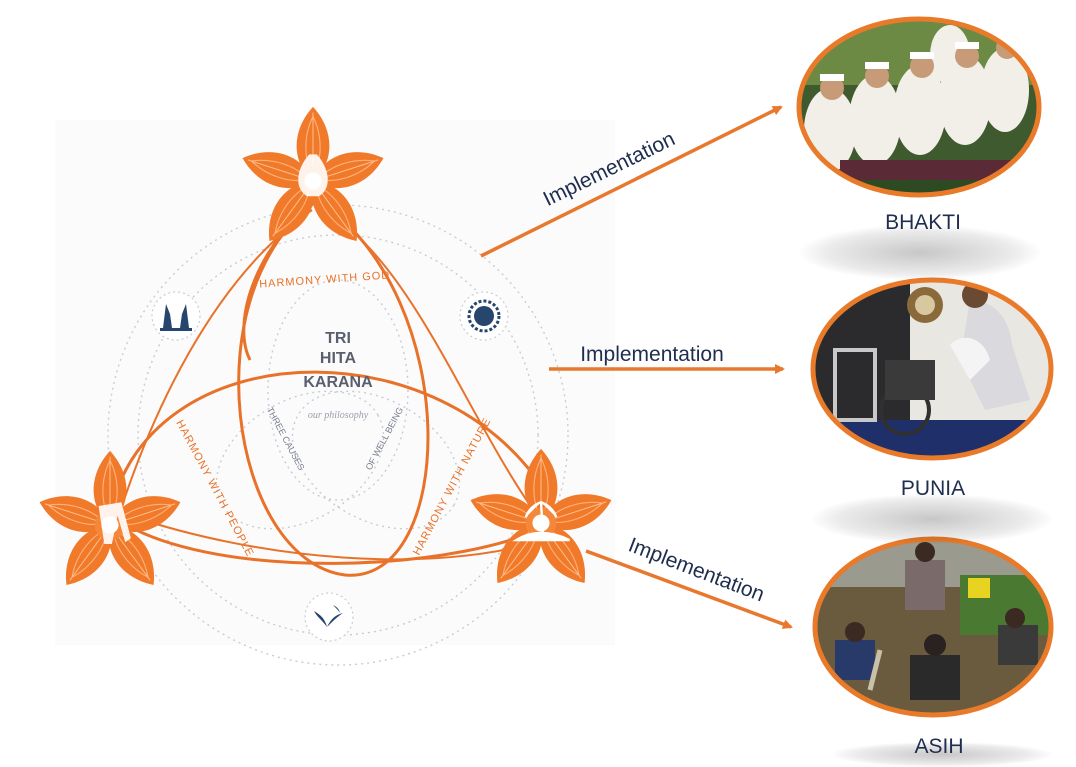 Image resolution: width=1076 pixels, height=767 pixels. What do you see at coordinates (932, 519) in the screenshot?
I see `photo-shadow-punia` at bounding box center [932, 519].